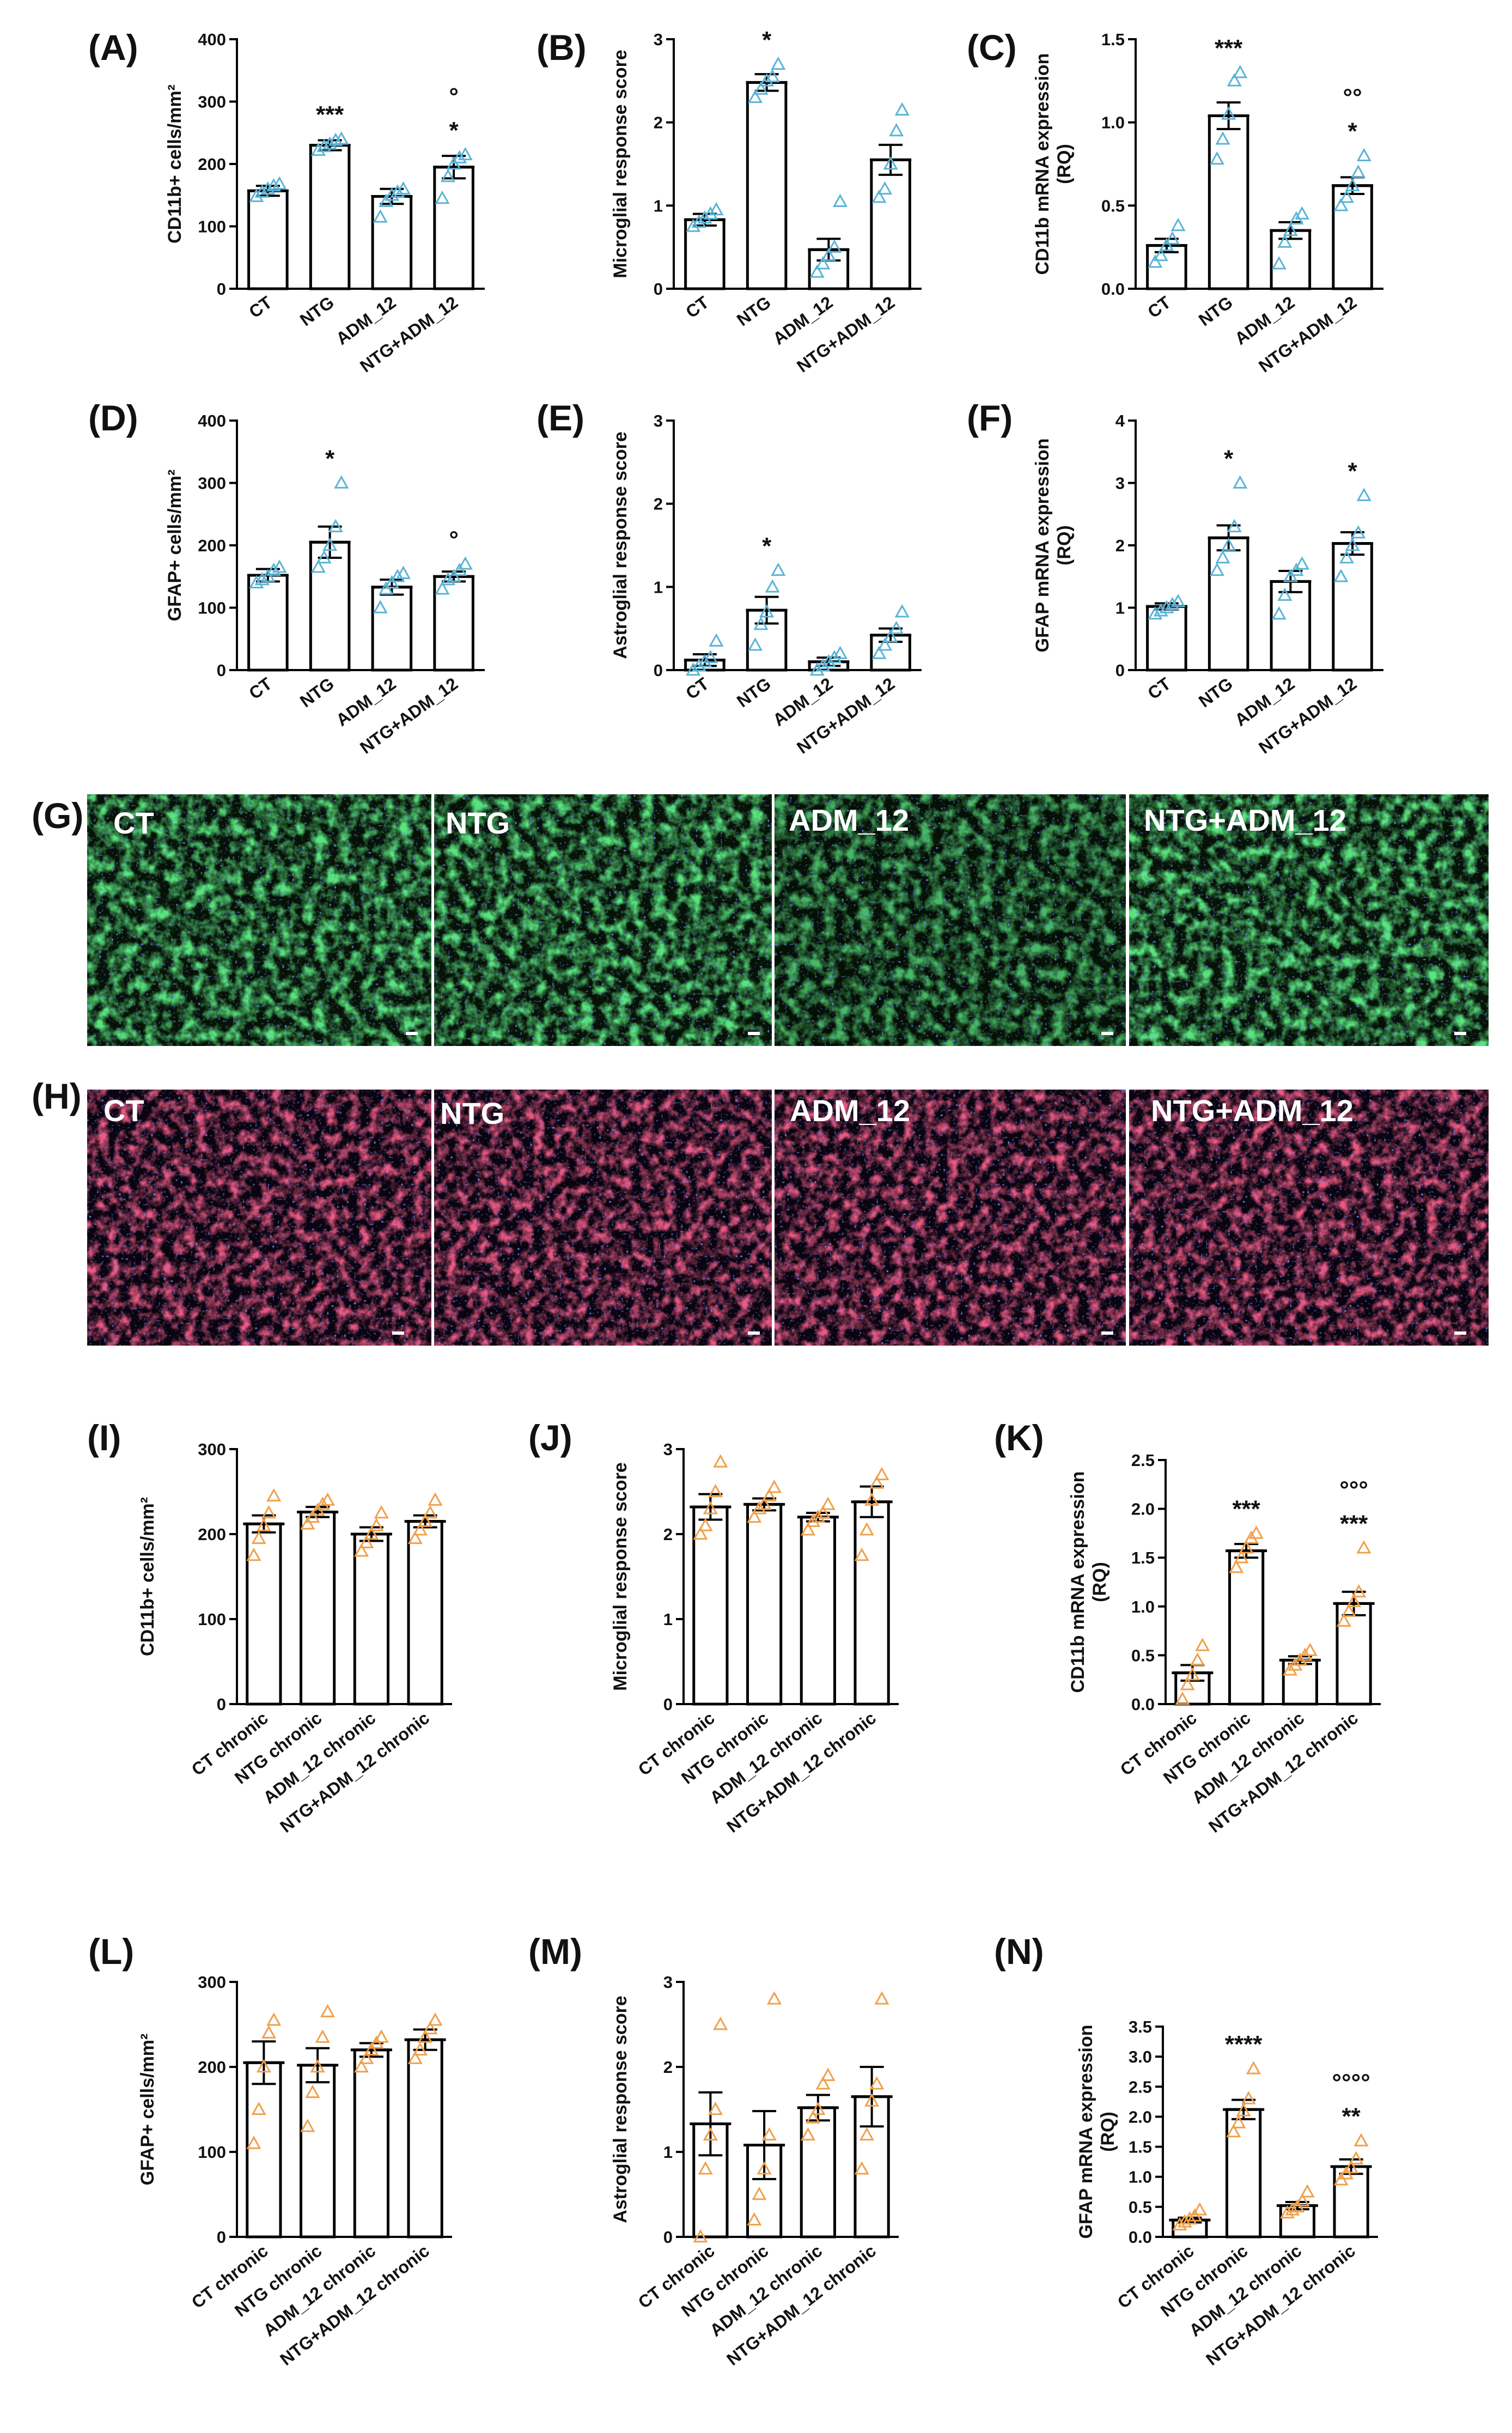 This screenshot has height=2433, width=1512. Describe the element at coordinates (555, 1951) in the screenshot. I see `panel-letter-m: (M)` at that location.